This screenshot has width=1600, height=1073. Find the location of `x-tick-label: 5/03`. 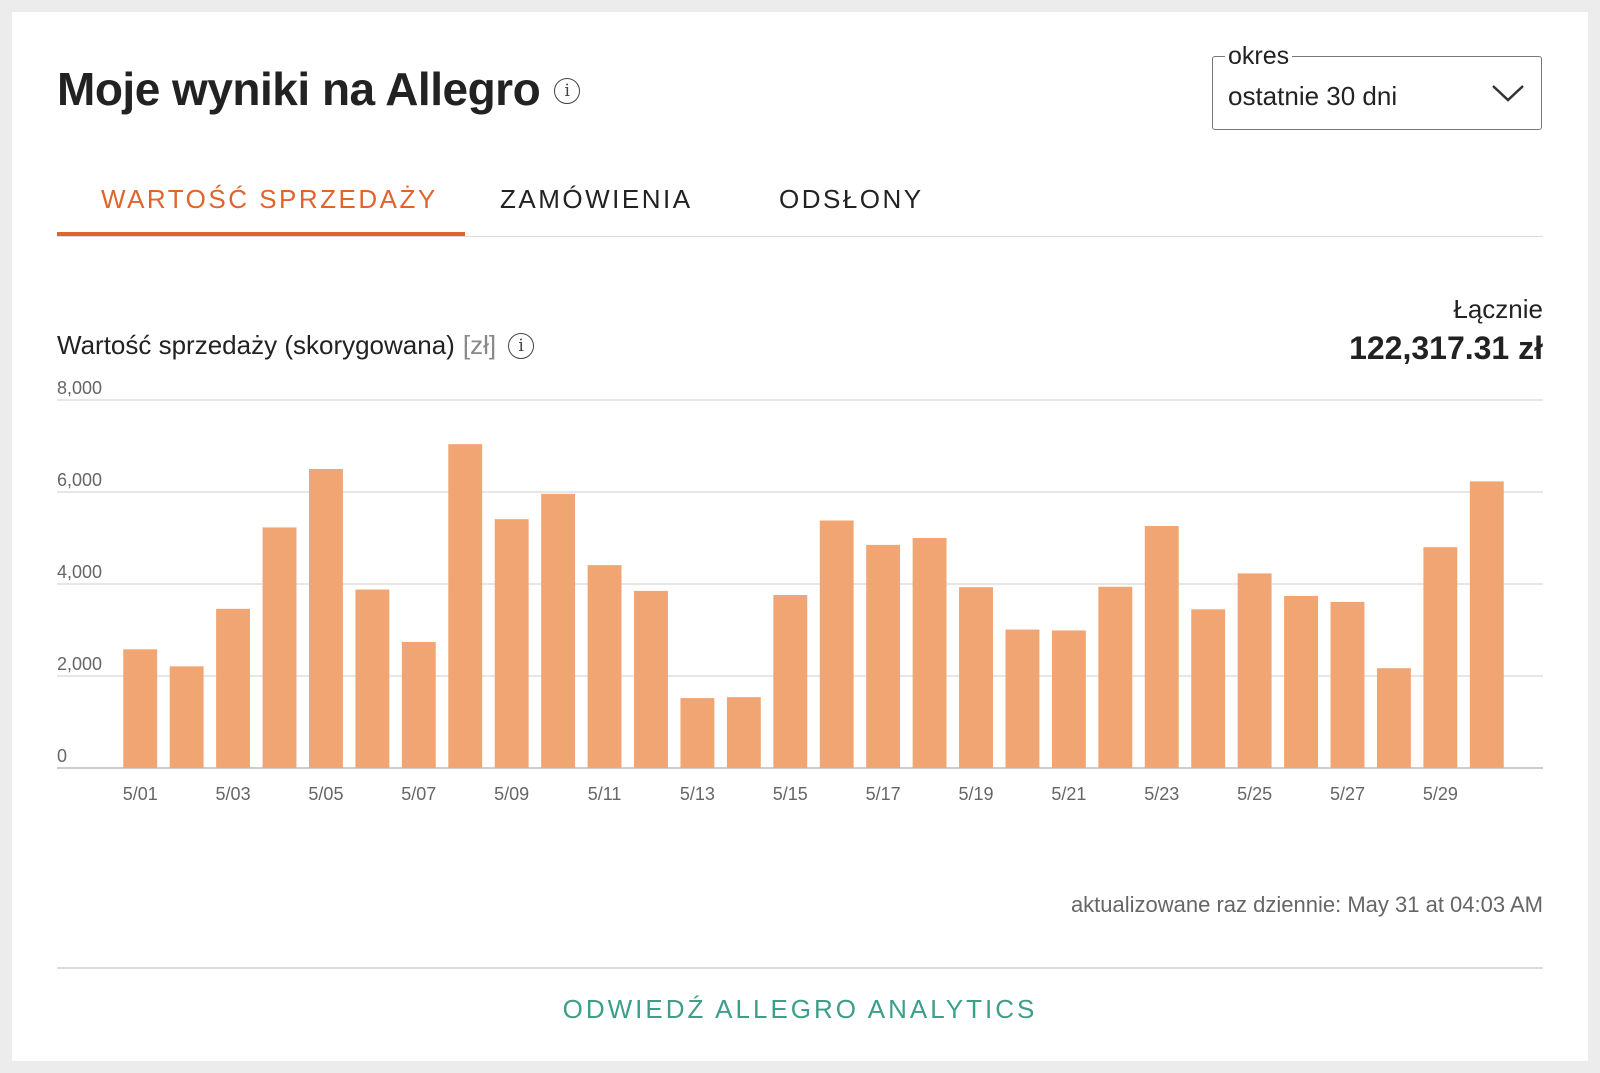

x-tick-label: 5/03 is located at coordinates (233, 794).